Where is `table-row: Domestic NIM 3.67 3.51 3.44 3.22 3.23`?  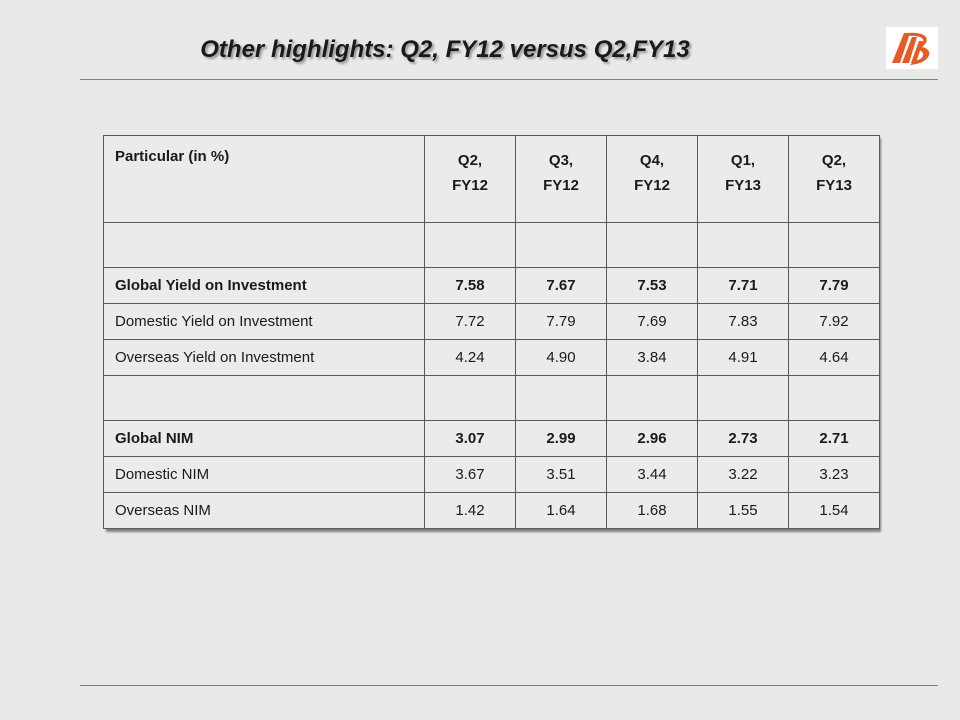 table-row: Domestic NIM 3.67 3.51 3.44 3.22 3.23 is located at coordinates (491, 474).